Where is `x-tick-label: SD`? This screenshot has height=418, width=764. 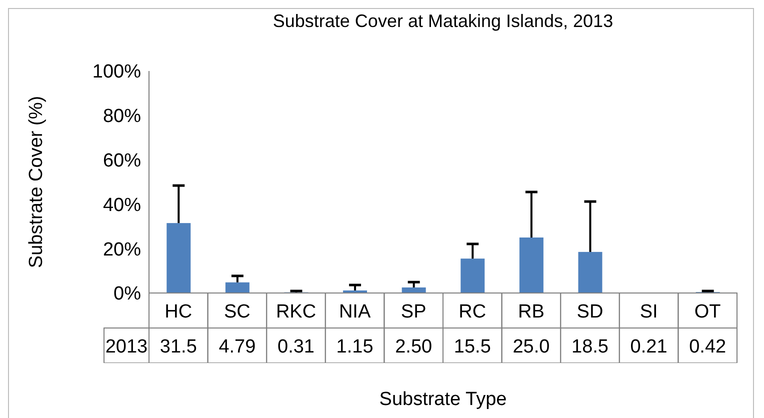
x-tick-label: SD is located at coordinates (590, 312).